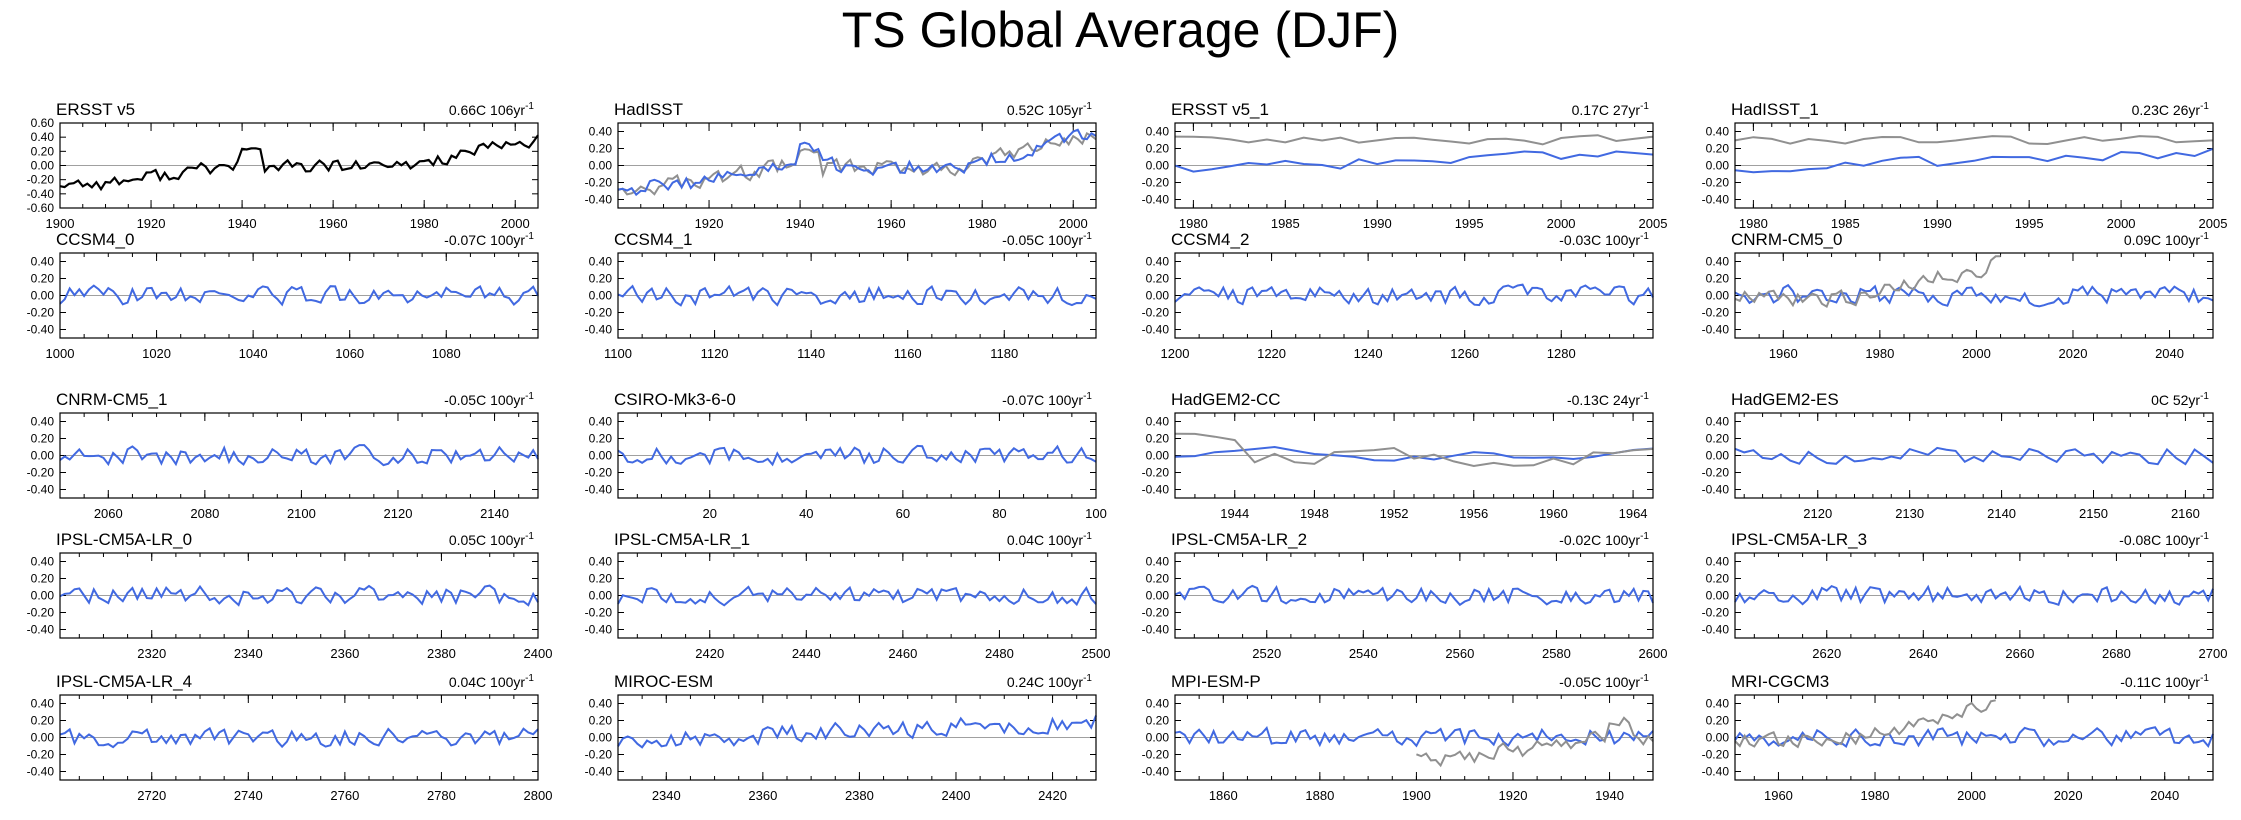 The image size is (2241, 820). Describe the element at coordinates (1266, 653) in the screenshot. I see `x-tick-label: 2520` at that location.